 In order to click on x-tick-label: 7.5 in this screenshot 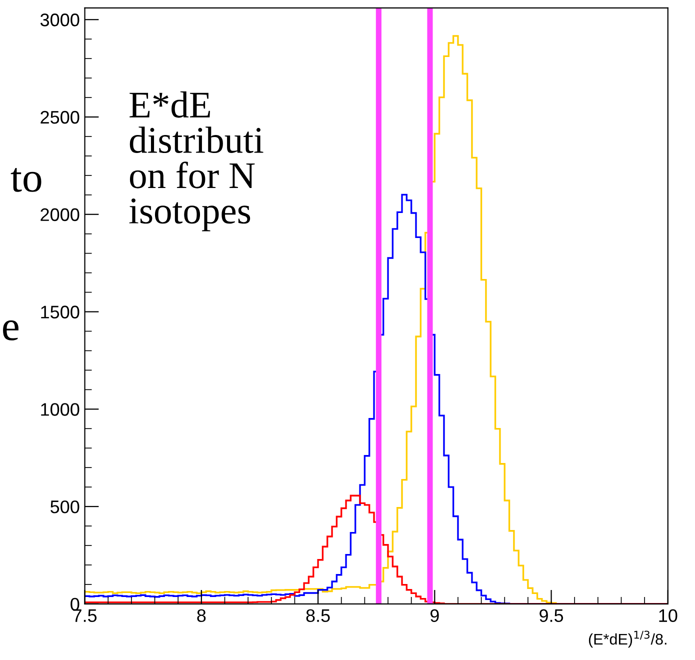, I will do `click(85, 615)`.